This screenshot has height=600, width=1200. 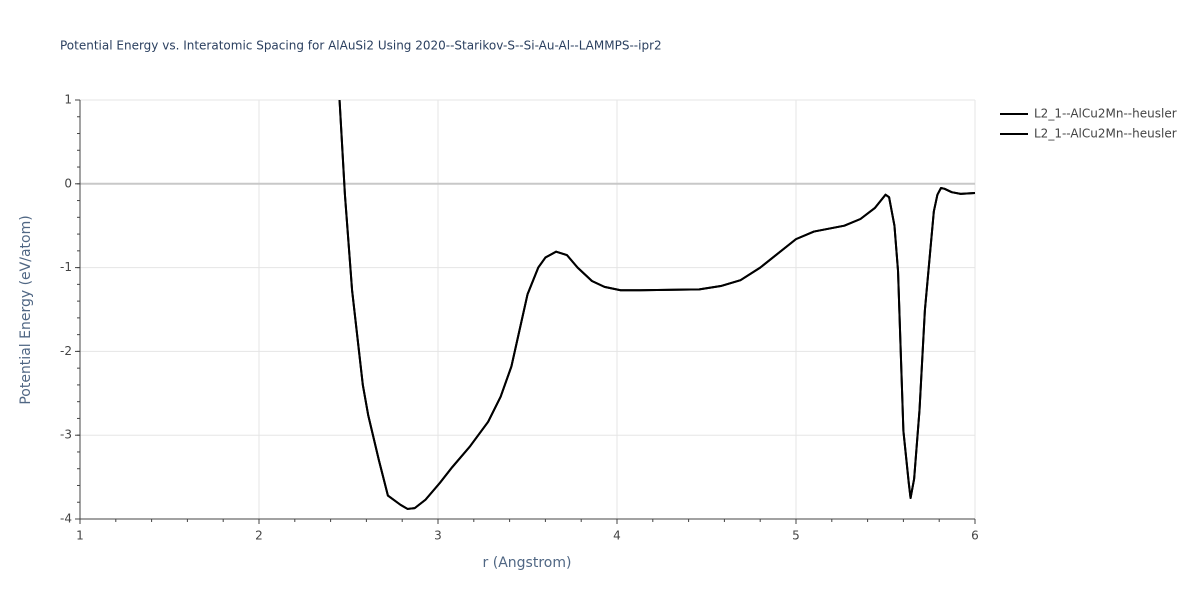 What do you see at coordinates (975, 536) in the screenshot?
I see `x-tick-label: 6` at bounding box center [975, 536].